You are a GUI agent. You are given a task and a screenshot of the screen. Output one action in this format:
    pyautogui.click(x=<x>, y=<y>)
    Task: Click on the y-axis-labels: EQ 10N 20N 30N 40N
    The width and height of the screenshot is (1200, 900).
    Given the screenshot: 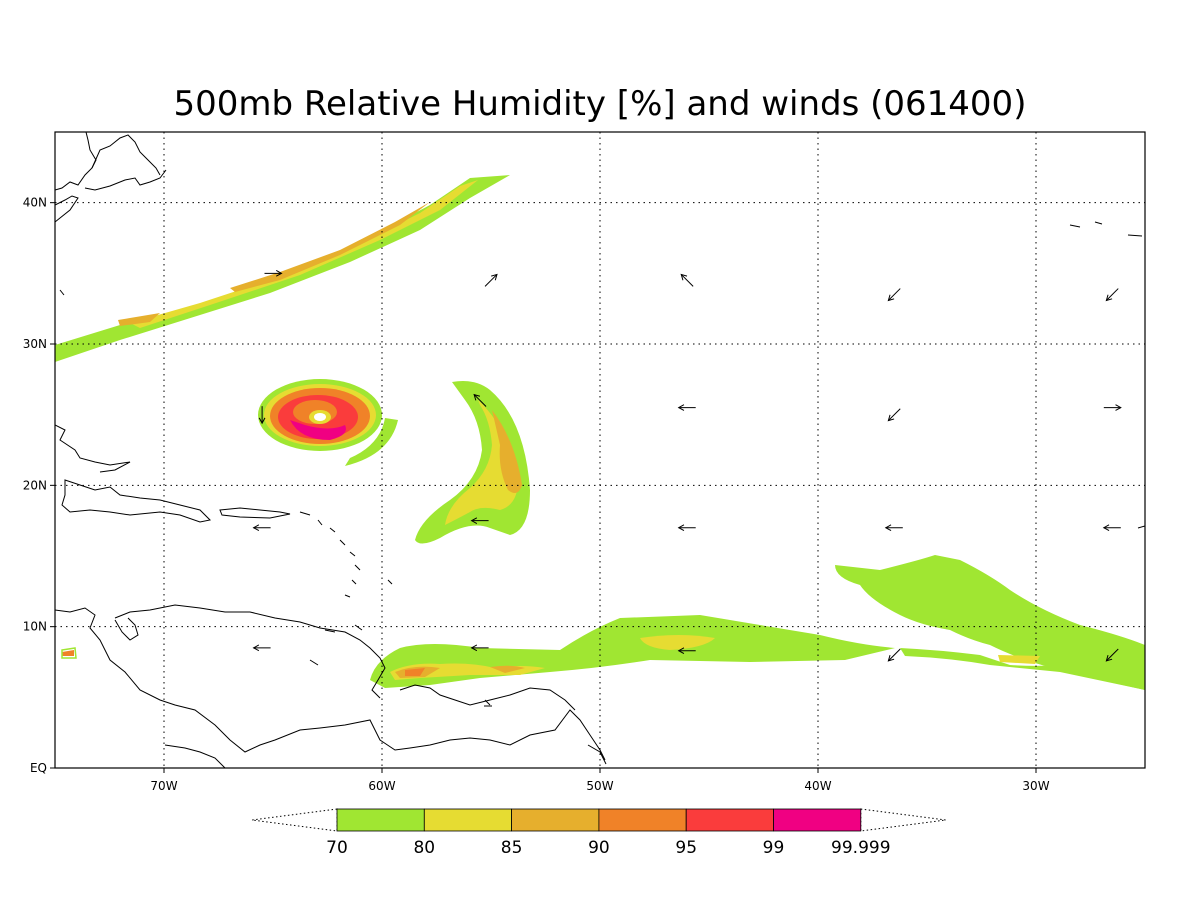 What is the action you would take?
    pyautogui.click(x=39, y=485)
    